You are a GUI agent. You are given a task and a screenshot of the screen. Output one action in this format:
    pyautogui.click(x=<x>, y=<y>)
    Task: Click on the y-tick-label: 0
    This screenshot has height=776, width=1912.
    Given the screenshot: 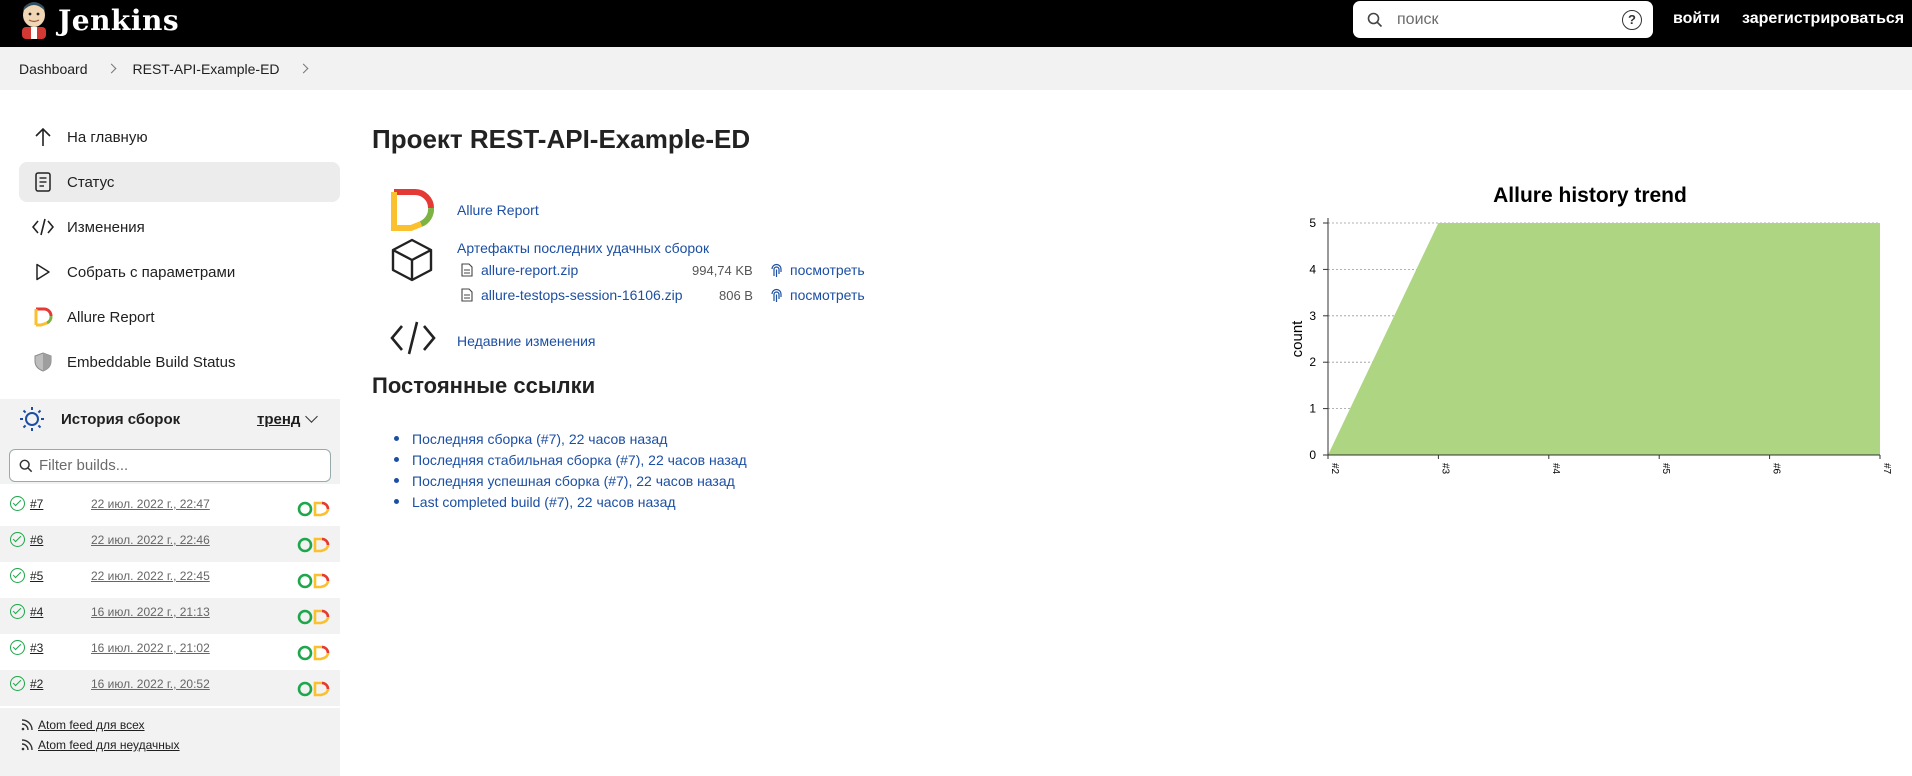 What is the action you would take?
    pyautogui.click(x=1312, y=455)
    